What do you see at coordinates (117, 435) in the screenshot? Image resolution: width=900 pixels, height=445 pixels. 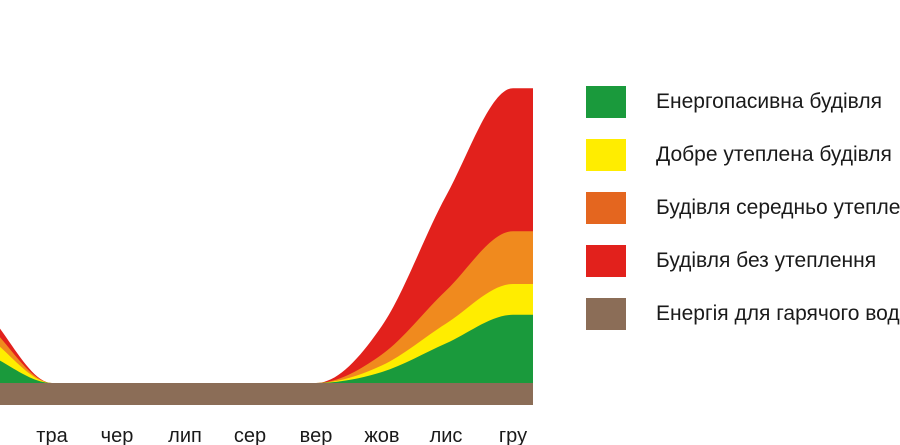 I see `x-tick-label: чер` at bounding box center [117, 435].